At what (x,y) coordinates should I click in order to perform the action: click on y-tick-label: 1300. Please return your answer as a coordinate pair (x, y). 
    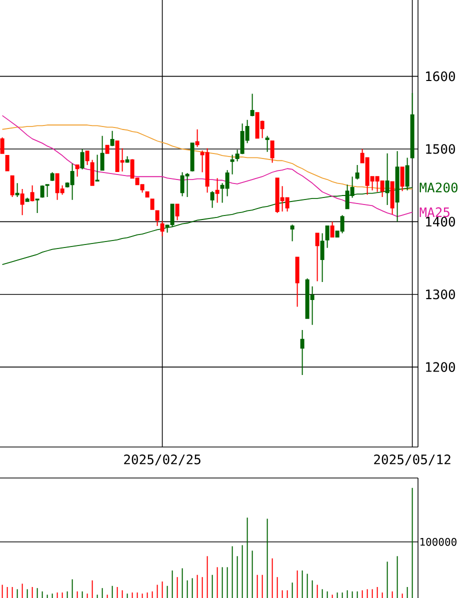
    Looking at the image, I should click on (440, 294).